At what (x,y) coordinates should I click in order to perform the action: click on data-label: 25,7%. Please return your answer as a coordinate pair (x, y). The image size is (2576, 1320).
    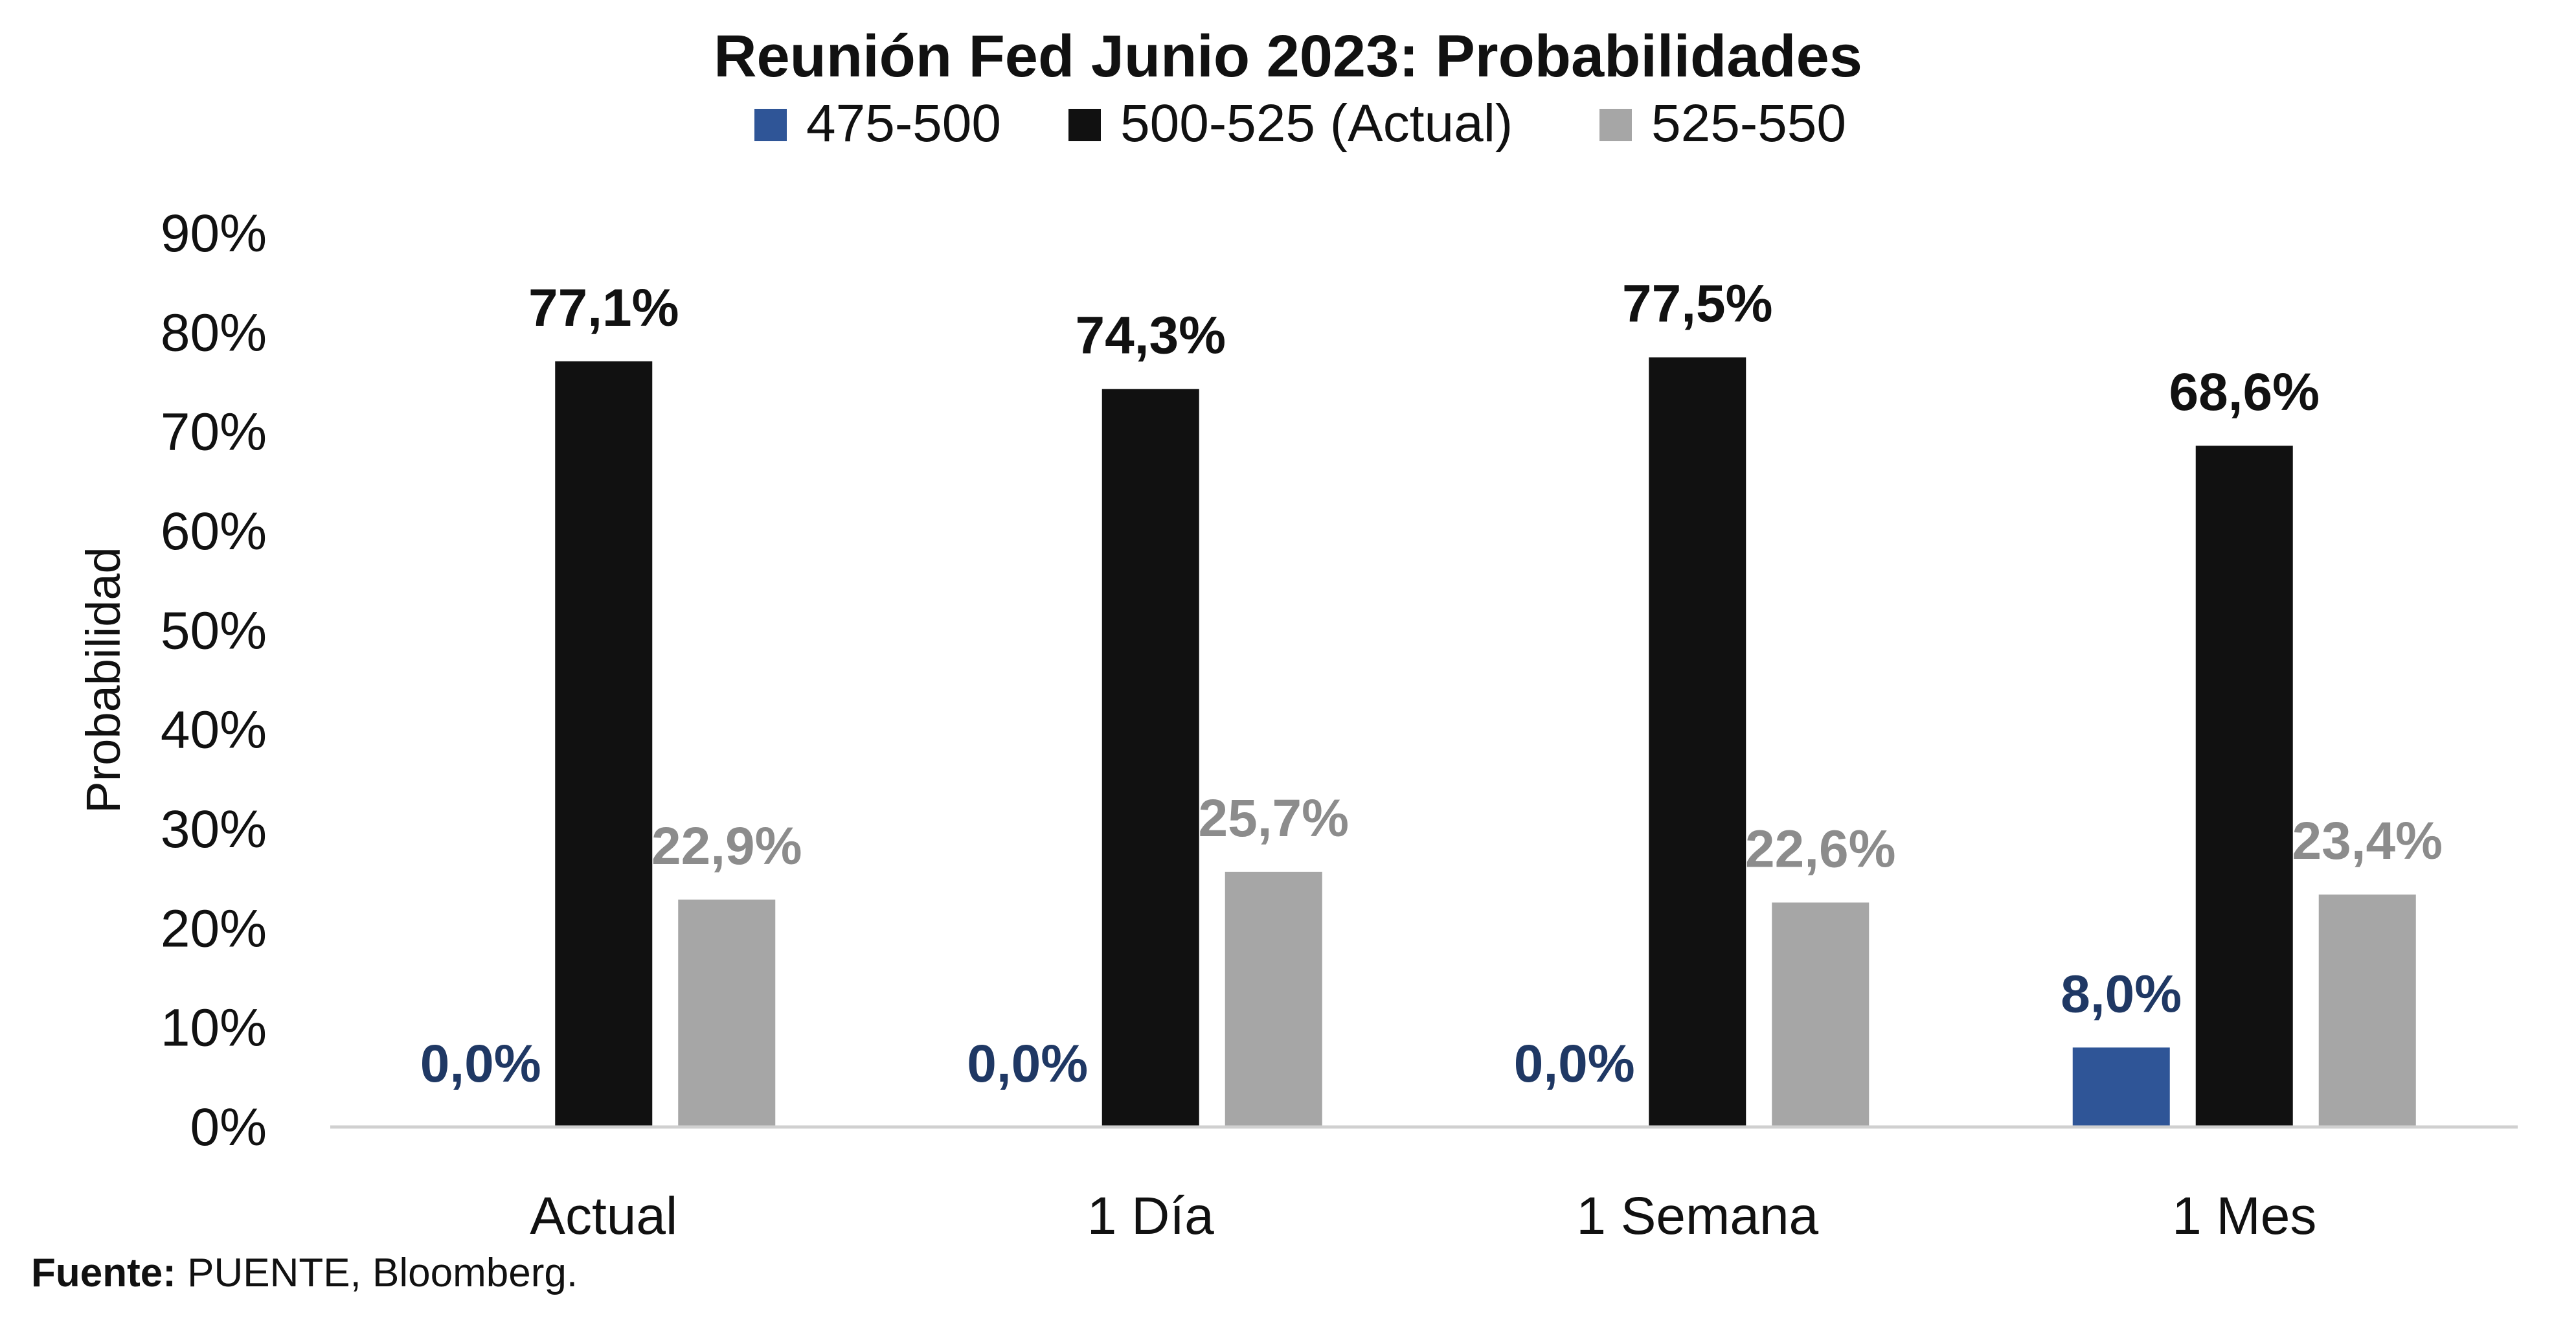
    Looking at the image, I should click on (1273, 818).